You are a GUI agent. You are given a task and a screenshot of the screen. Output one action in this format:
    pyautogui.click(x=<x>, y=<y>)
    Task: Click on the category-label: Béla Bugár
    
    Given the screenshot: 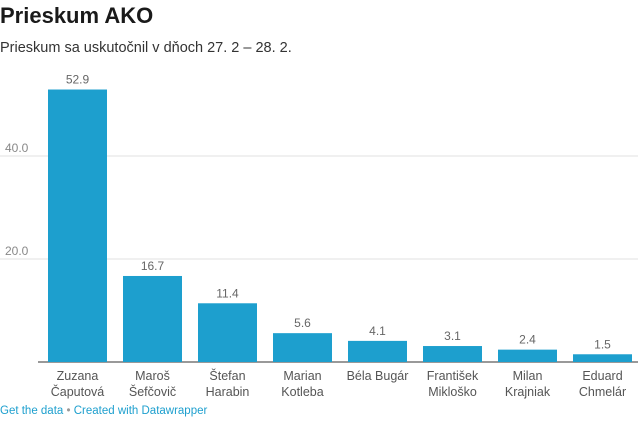 What is the action you would take?
    pyautogui.click(x=378, y=376)
    